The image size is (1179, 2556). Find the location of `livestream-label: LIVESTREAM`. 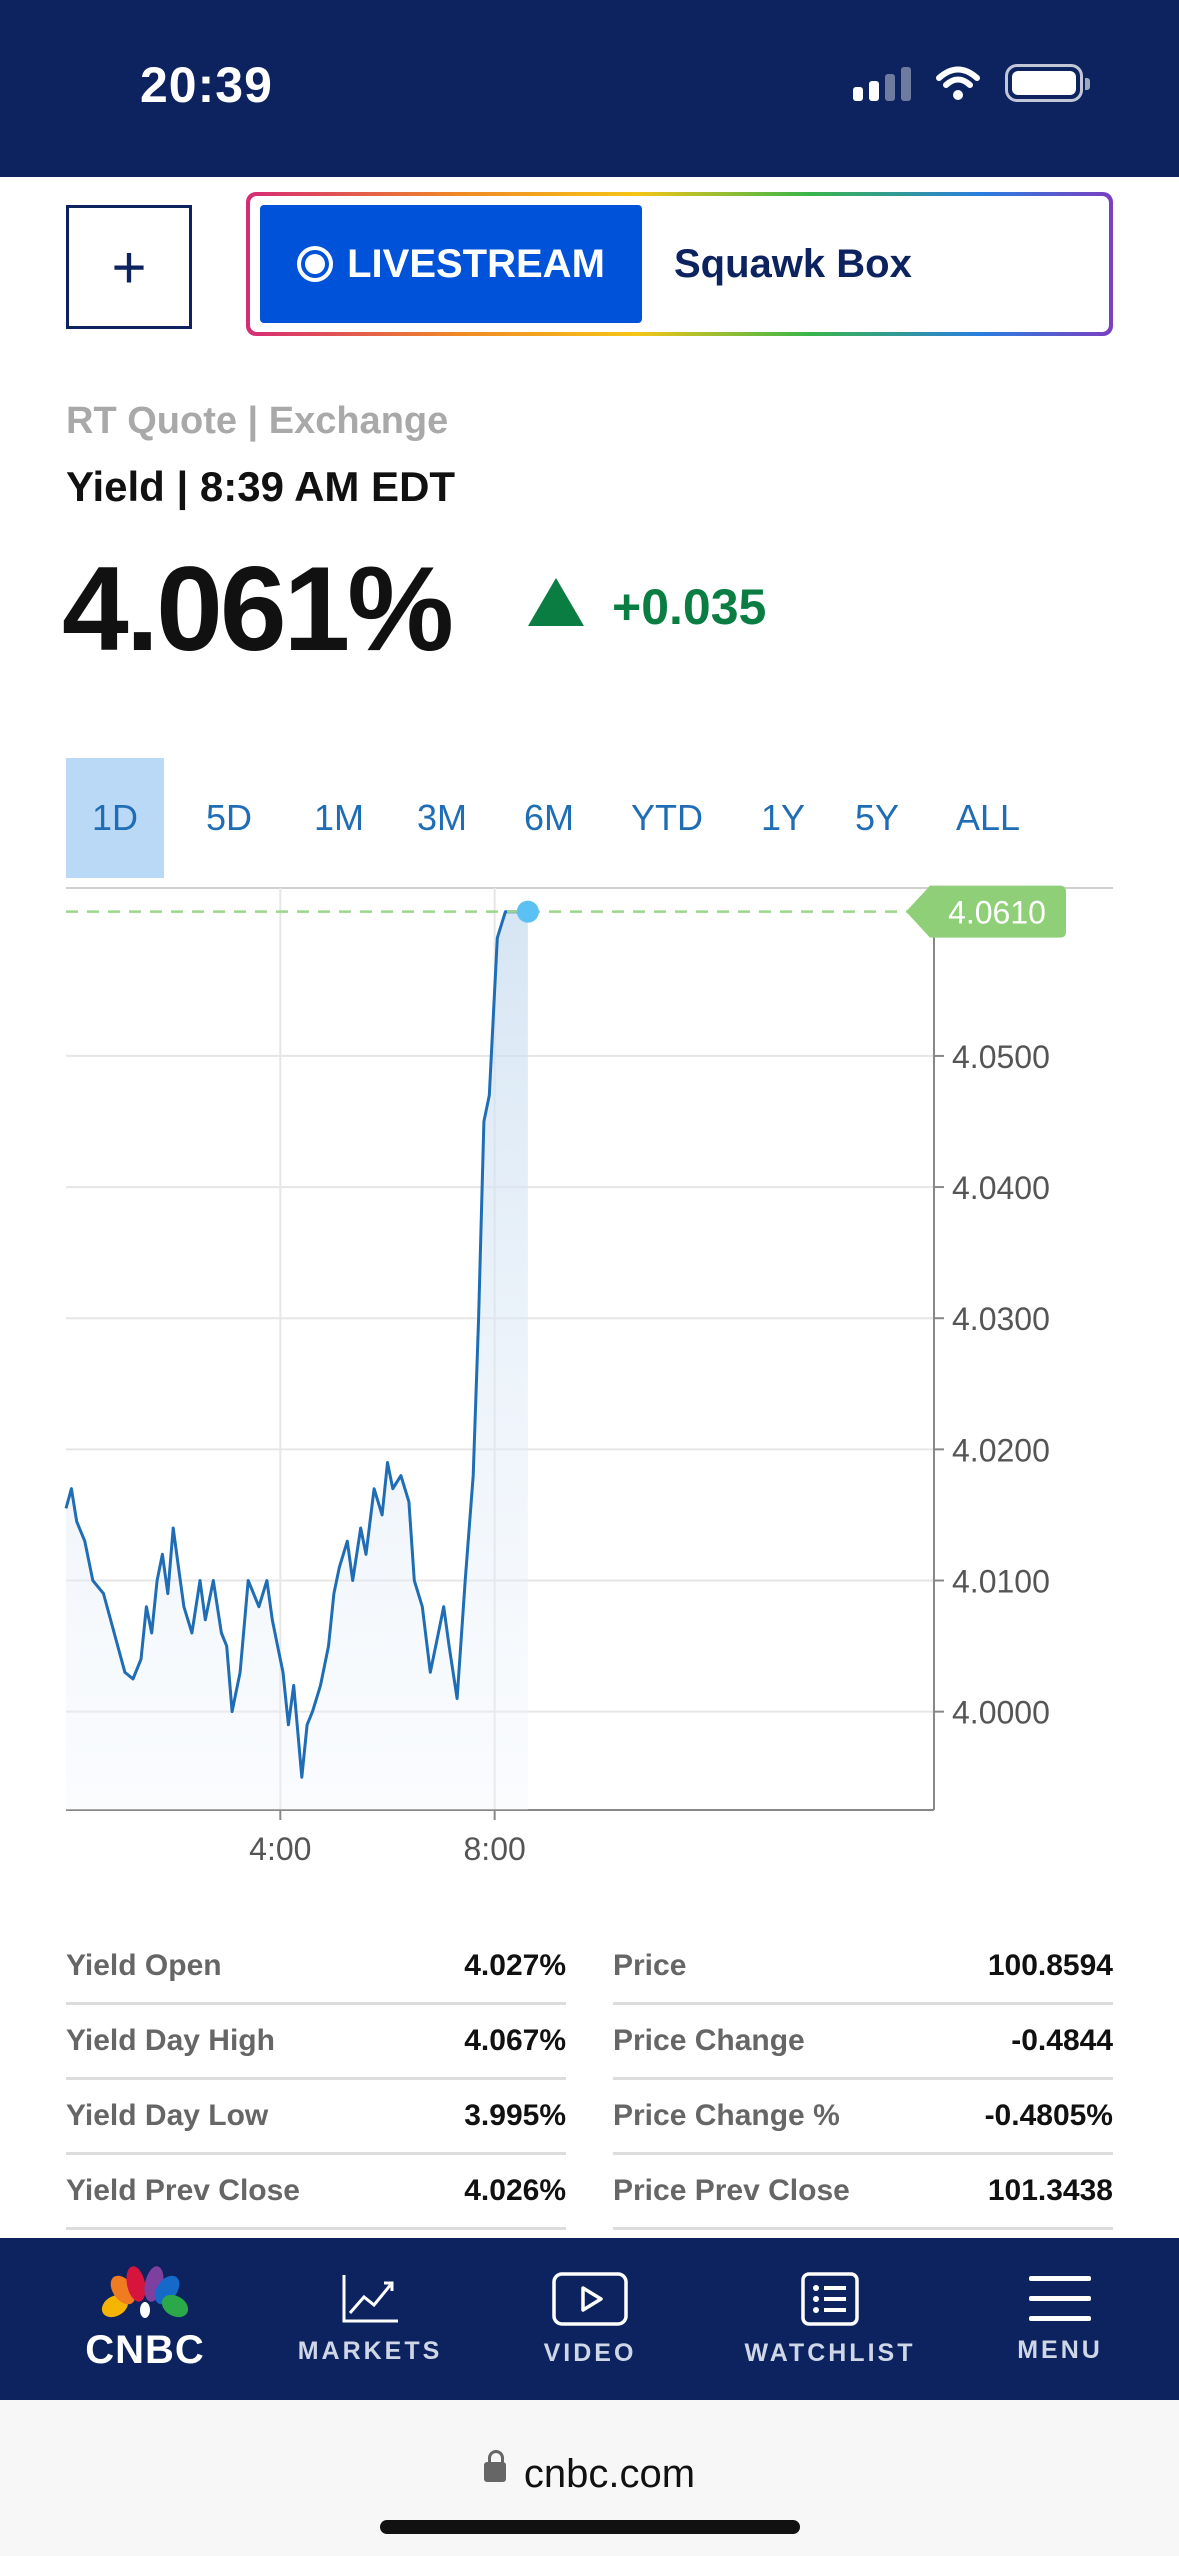

livestream-label: LIVESTREAM is located at coordinates (476, 263).